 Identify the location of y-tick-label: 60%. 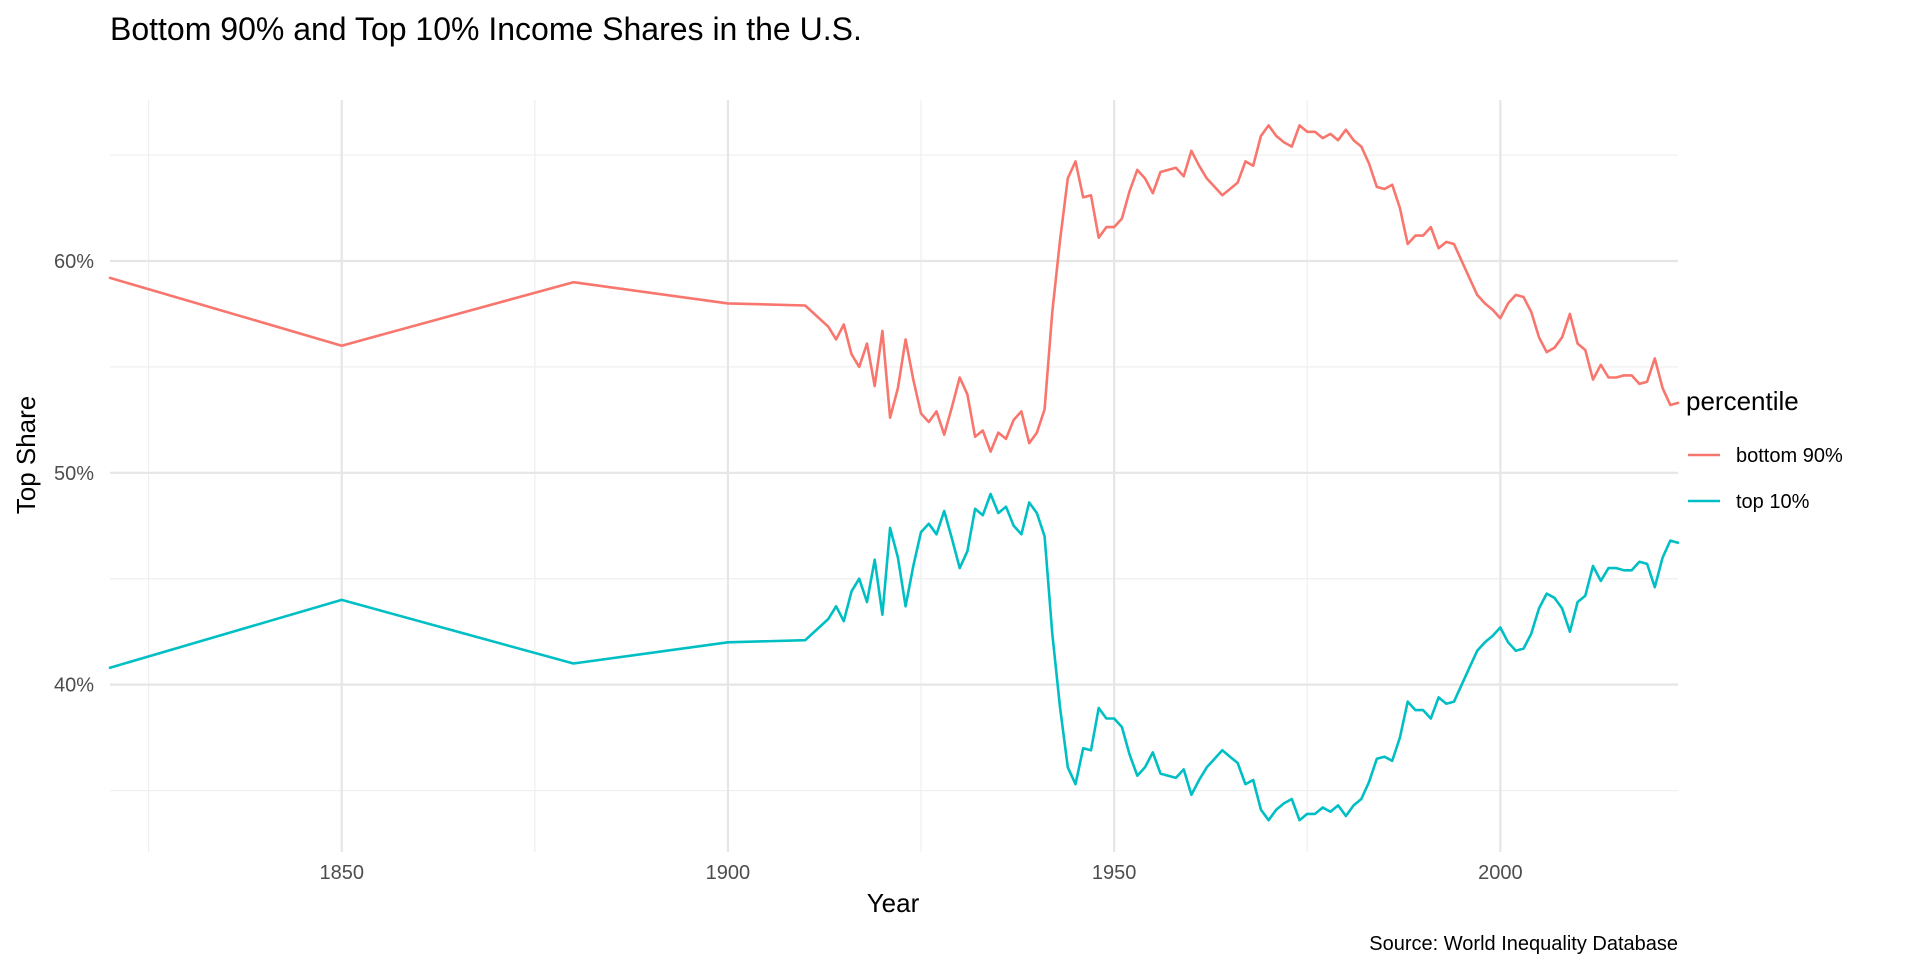
(74, 262).